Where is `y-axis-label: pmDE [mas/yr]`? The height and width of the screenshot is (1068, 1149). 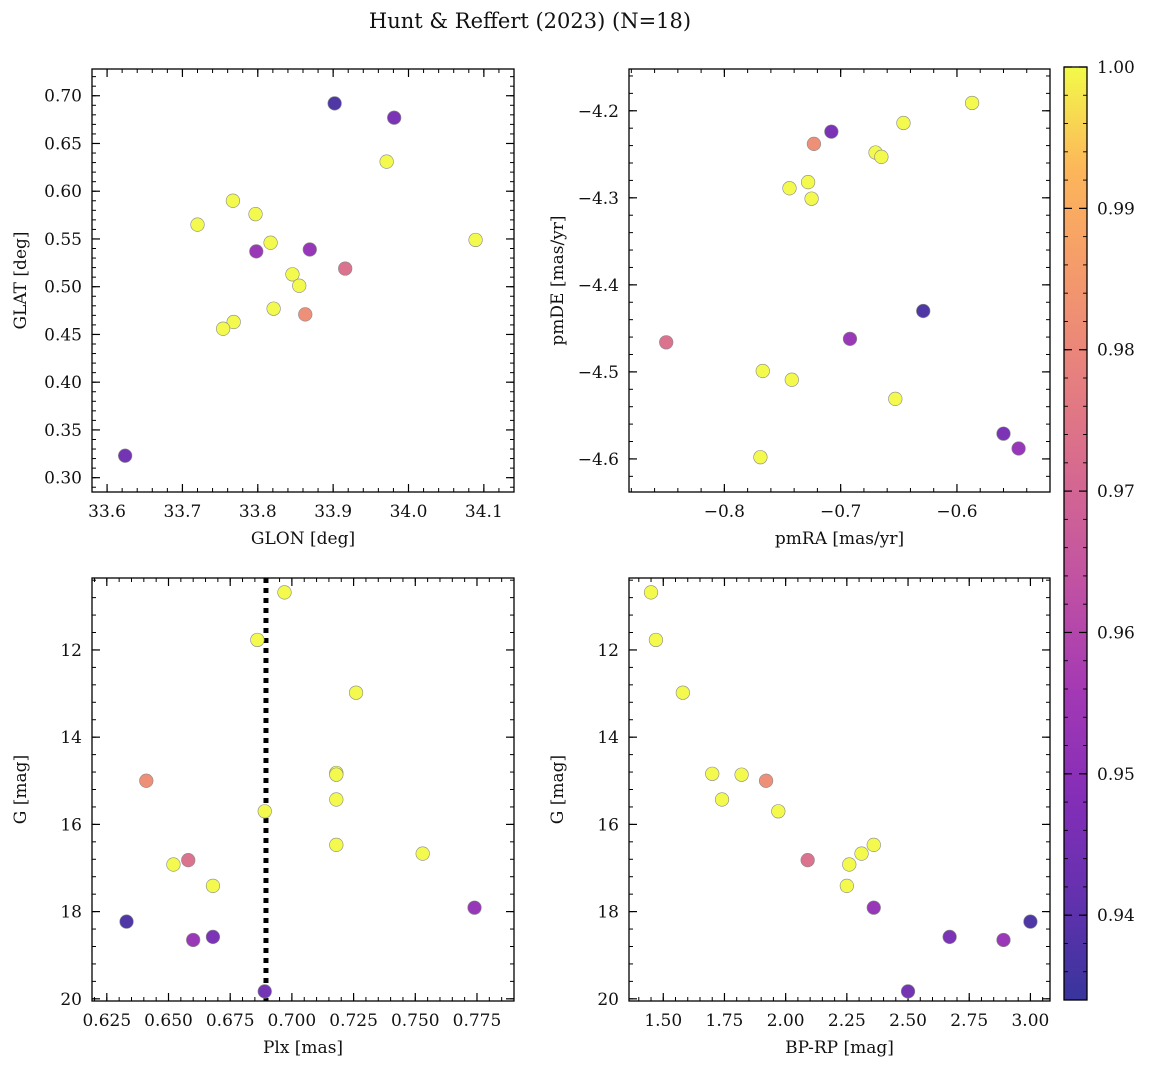
y-axis-label: pmDE [mas/yr] is located at coordinates (558, 280).